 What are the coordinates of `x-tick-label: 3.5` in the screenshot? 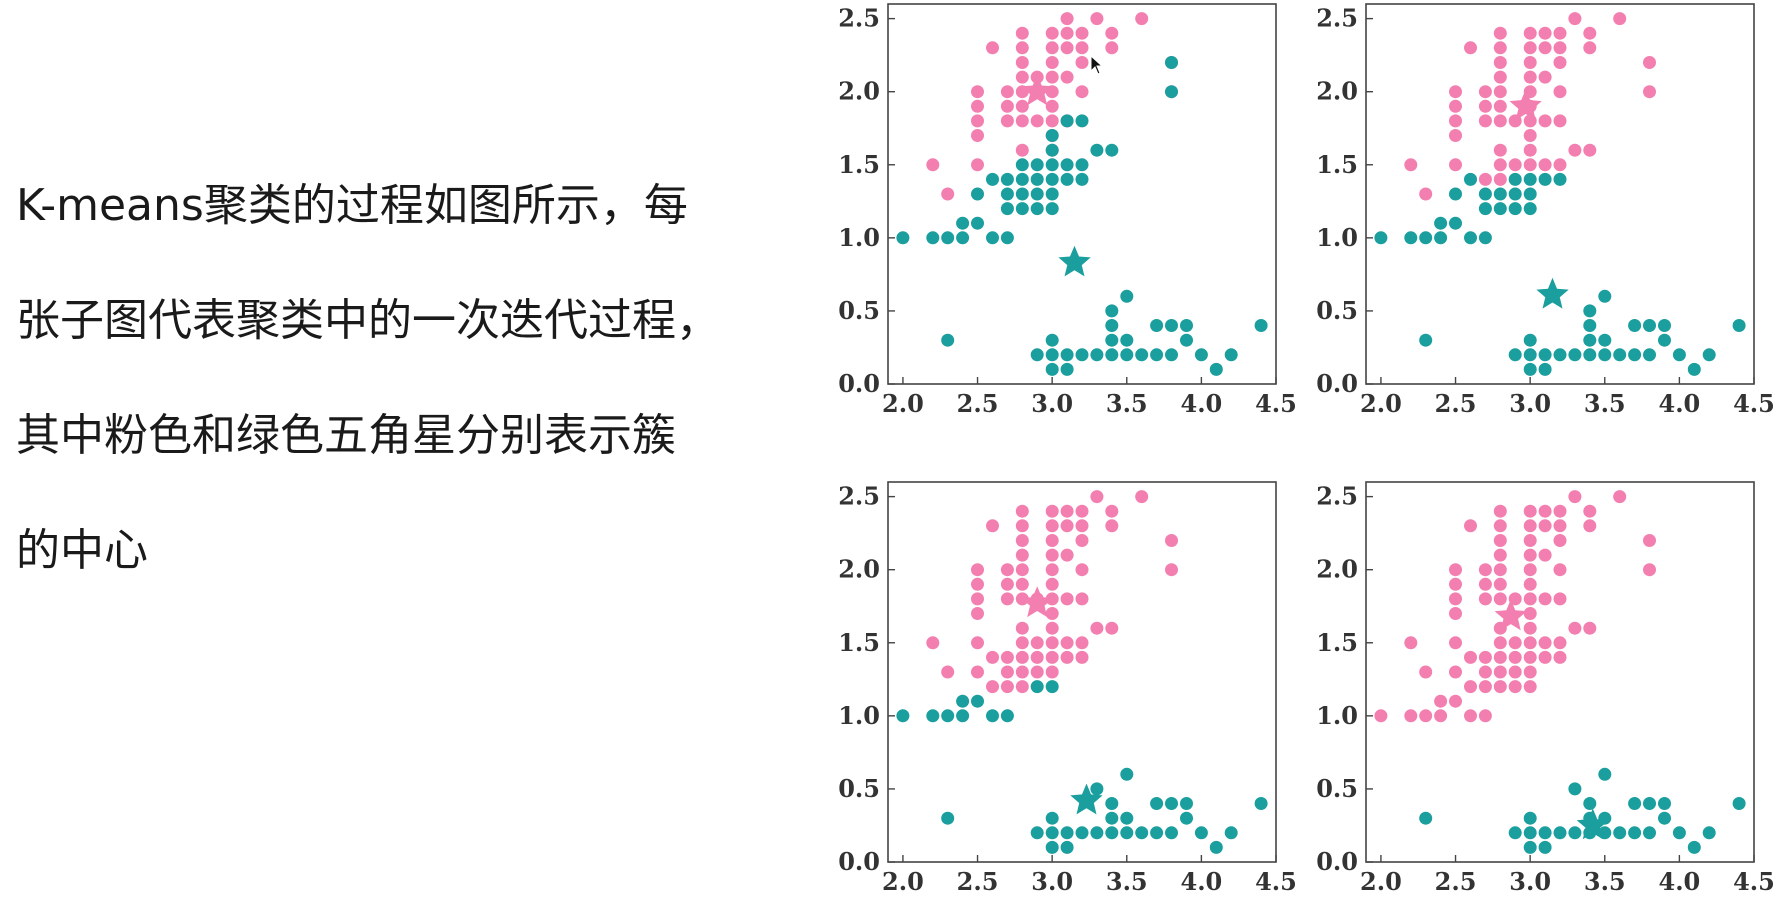 It's located at (1127, 881).